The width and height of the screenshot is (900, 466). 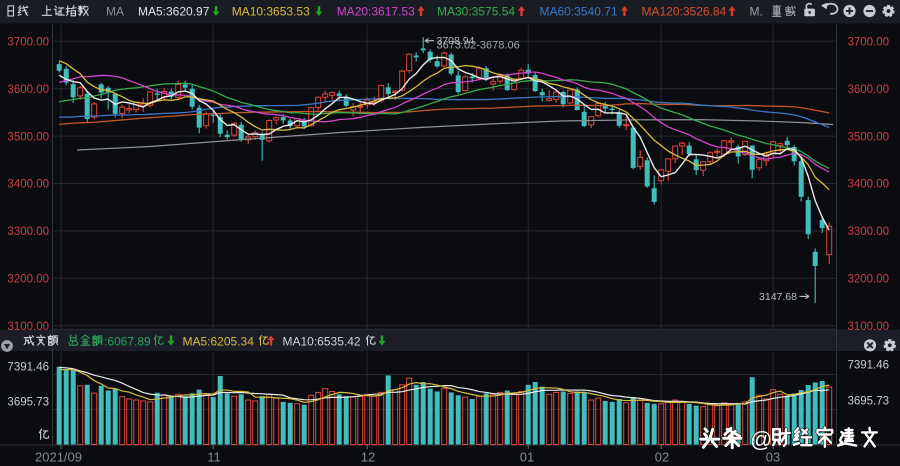 What do you see at coordinates (527, 457) in the screenshot?
I see `svg-text: 01` at bounding box center [527, 457].